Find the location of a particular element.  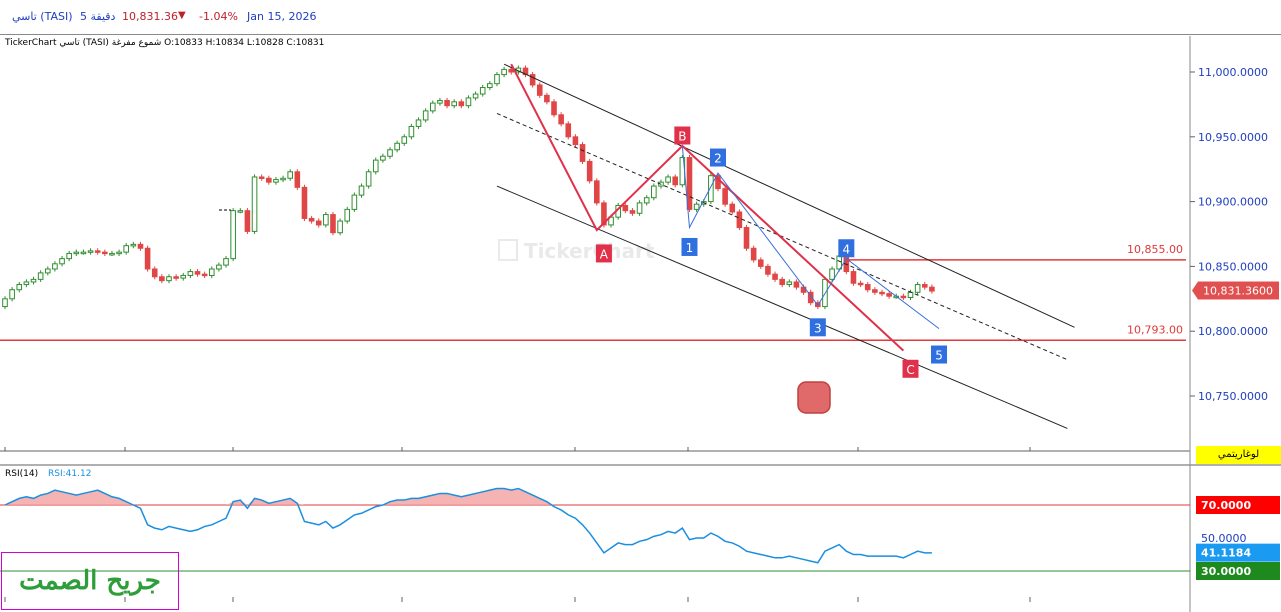

svg-text: 3 is located at coordinates (818, 328).